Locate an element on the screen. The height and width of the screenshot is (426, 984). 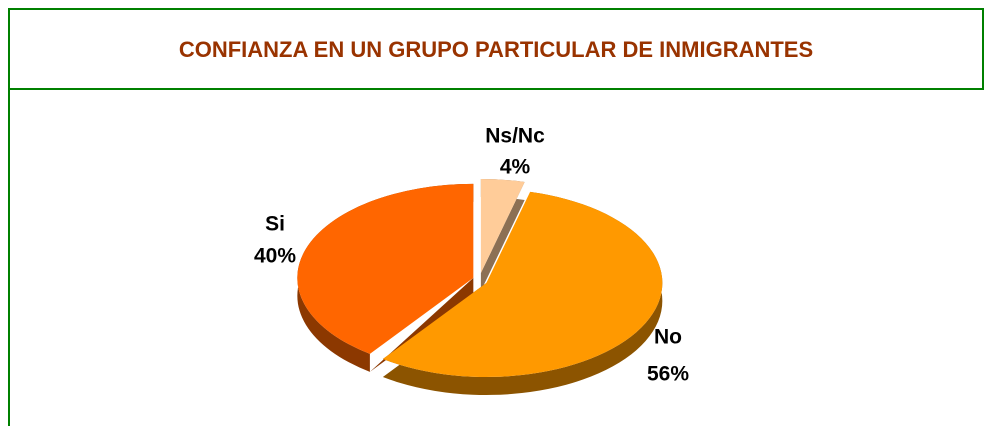
slice-label: Si is located at coordinates (275, 224).